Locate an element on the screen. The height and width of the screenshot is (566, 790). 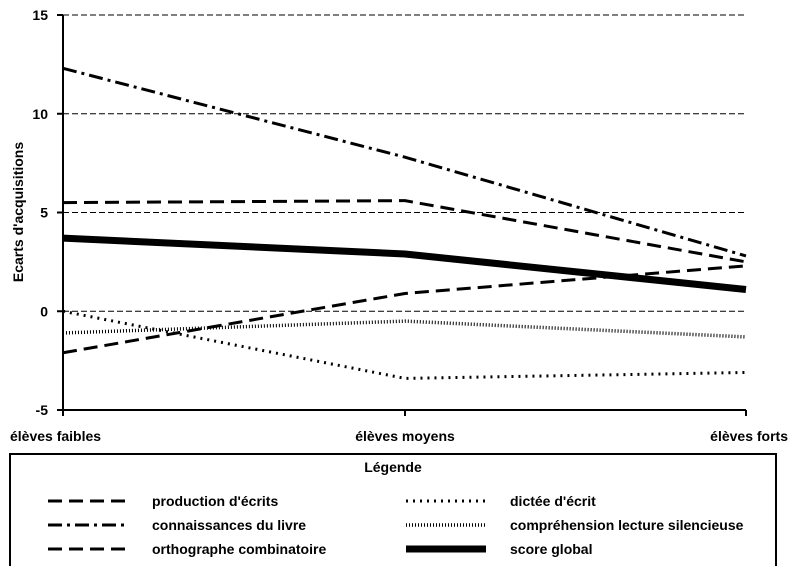
legend-label: dictée d'écrit is located at coordinates (553, 501).